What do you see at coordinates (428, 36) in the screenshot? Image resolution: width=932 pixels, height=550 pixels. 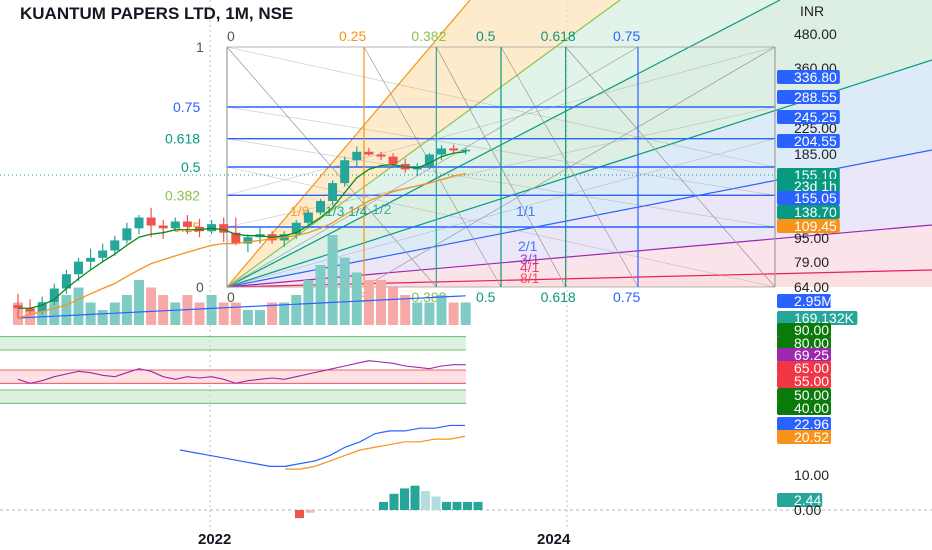 I see `gann-top-label: 0.382` at bounding box center [428, 36].